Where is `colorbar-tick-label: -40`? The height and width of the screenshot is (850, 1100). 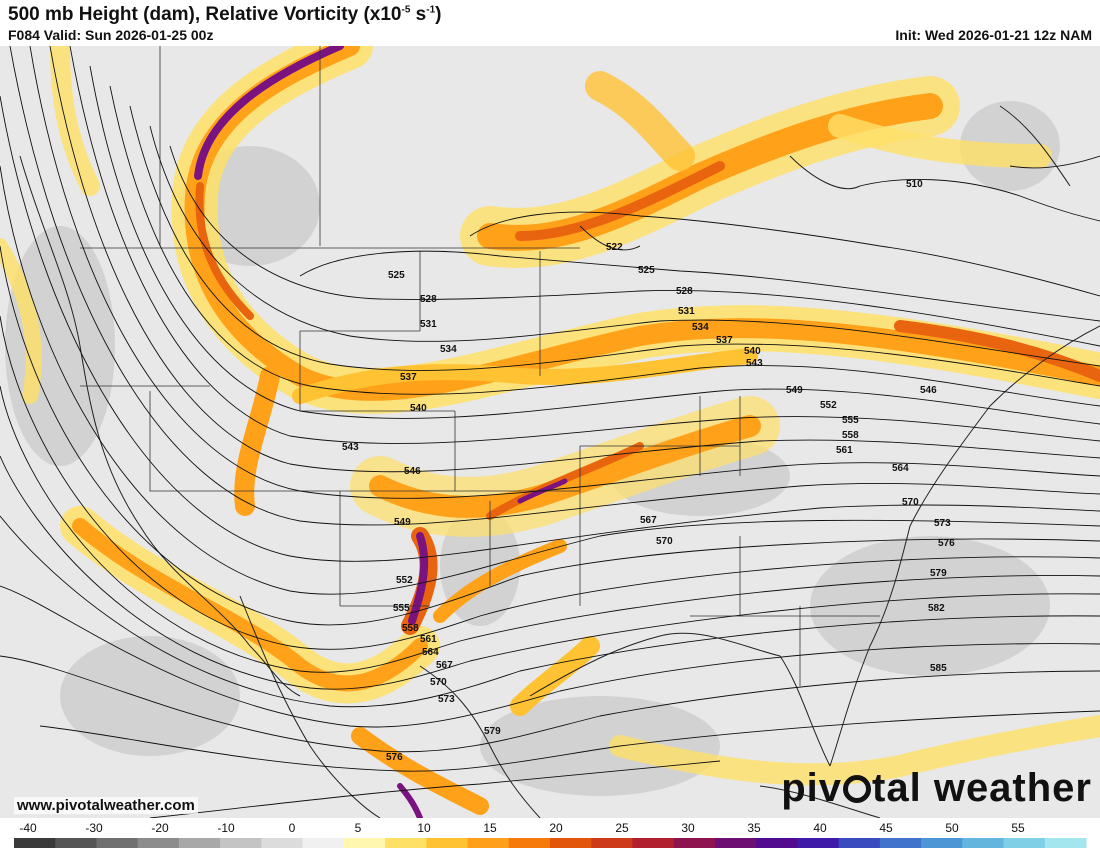 colorbar-tick-label: -40 is located at coordinates (28, 828).